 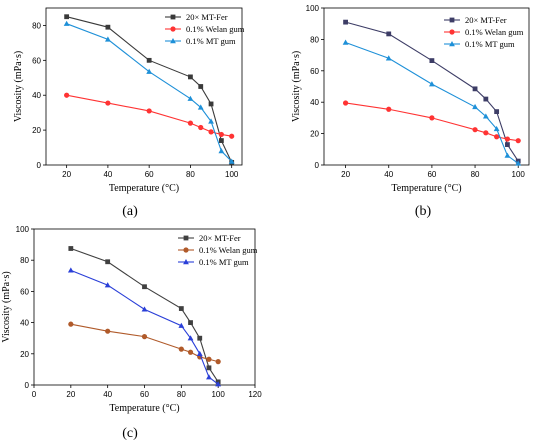 What do you see at coordinates (130, 211) in the screenshot?
I see `panel-label: (a)` at bounding box center [130, 211].